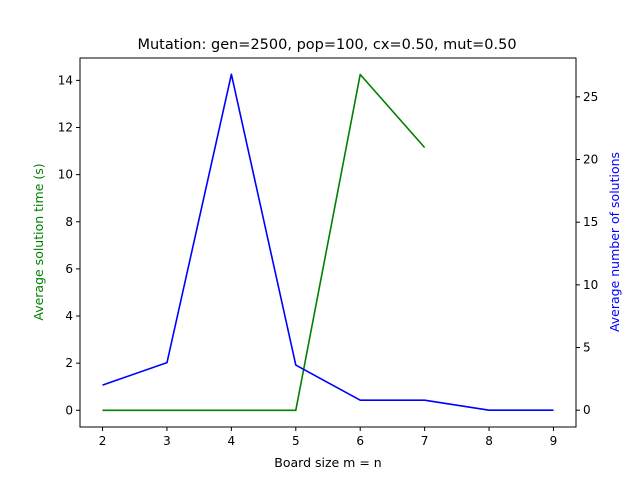  What do you see at coordinates (296, 441) in the screenshot?
I see `x-tick-label: 5` at bounding box center [296, 441].